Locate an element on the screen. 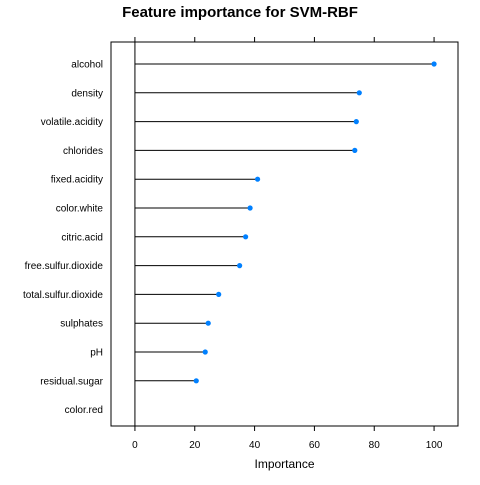  x-tick-label: 80 is located at coordinates (375, 445).